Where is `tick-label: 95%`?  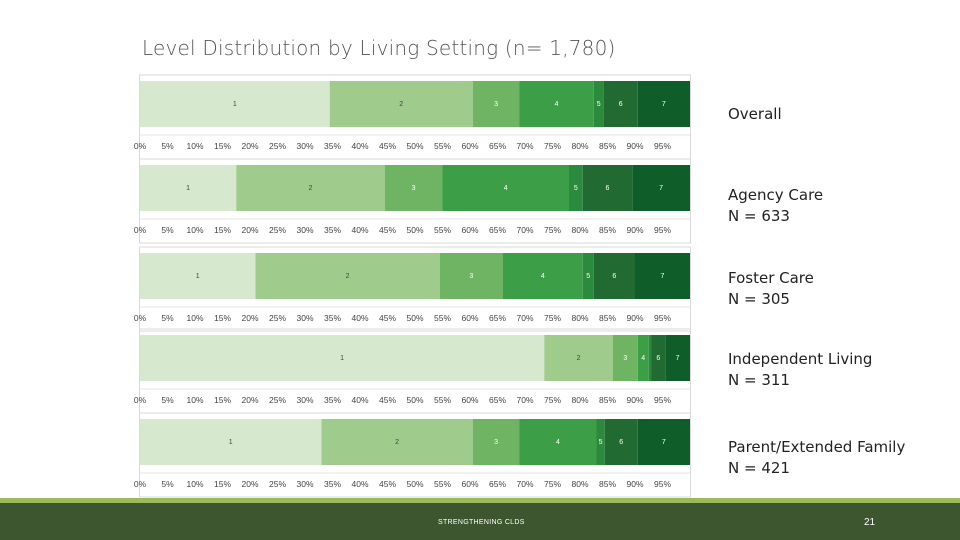 tick-label: 95% is located at coordinates (662, 484).